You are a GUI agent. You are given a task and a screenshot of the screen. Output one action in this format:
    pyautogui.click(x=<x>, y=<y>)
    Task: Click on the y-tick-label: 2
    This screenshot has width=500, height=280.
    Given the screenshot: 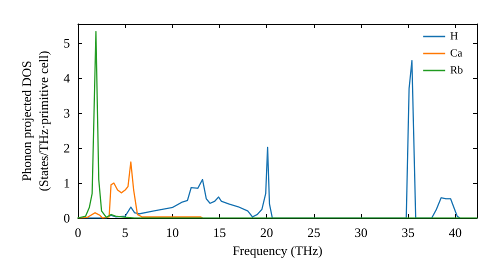 What is the action you would take?
    pyautogui.click(x=67, y=148)
    